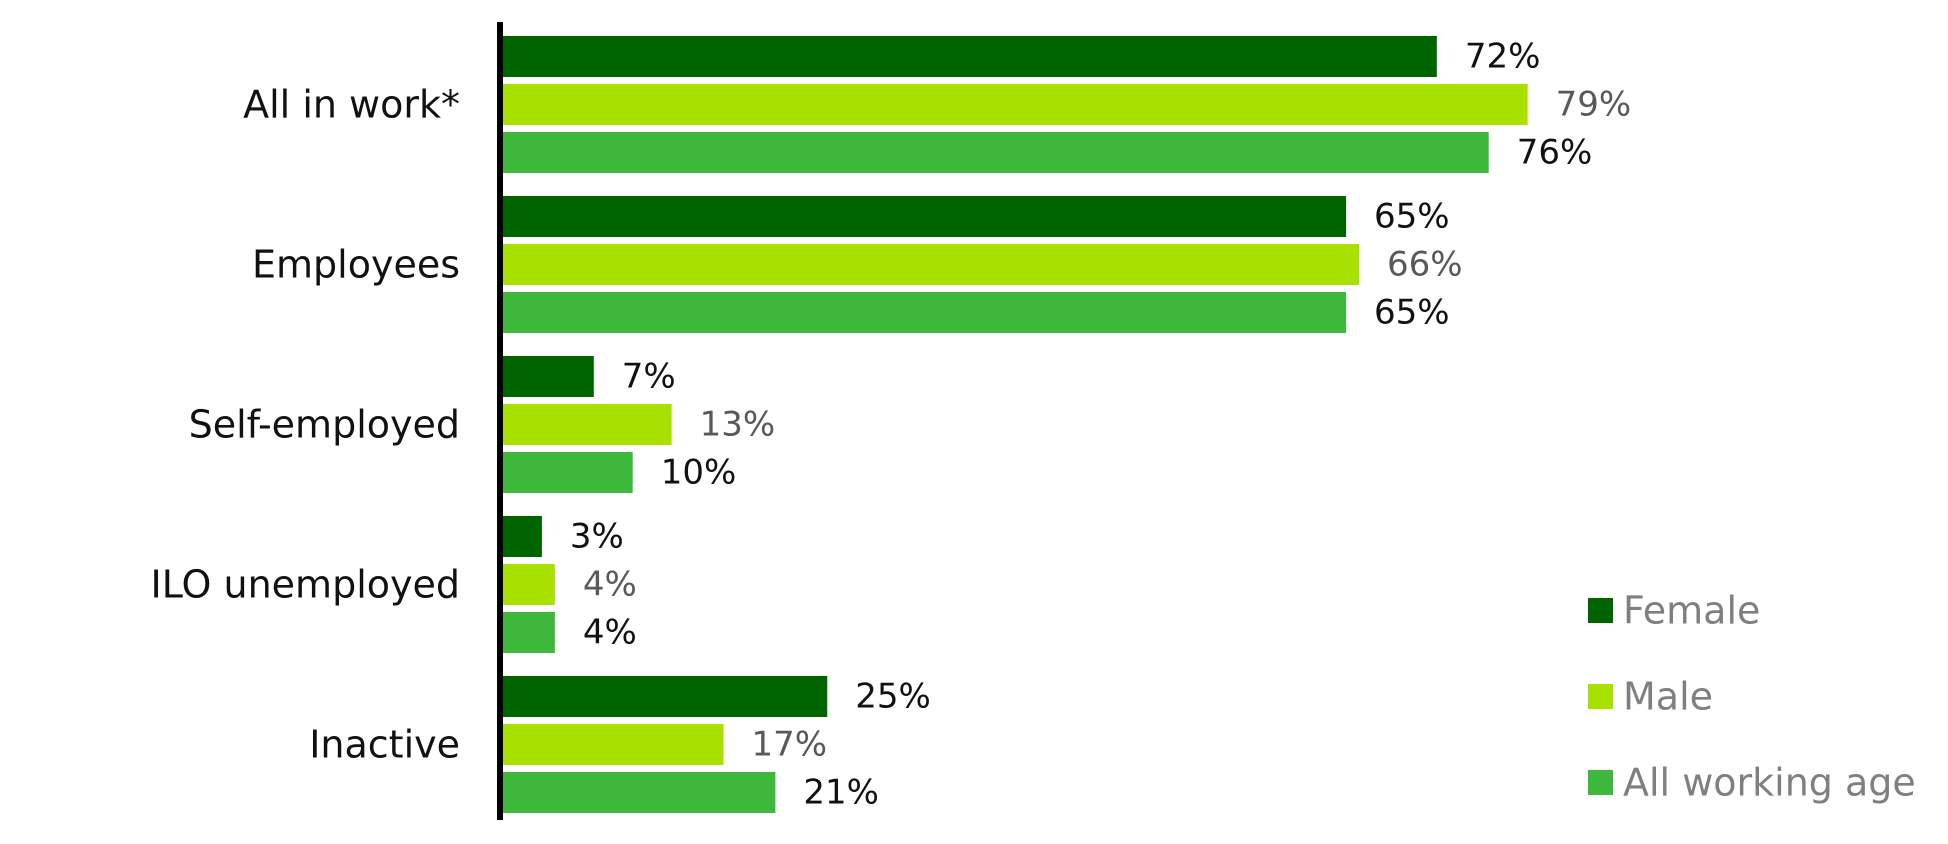  I want to click on bar-inactive-male, so click(613, 744).